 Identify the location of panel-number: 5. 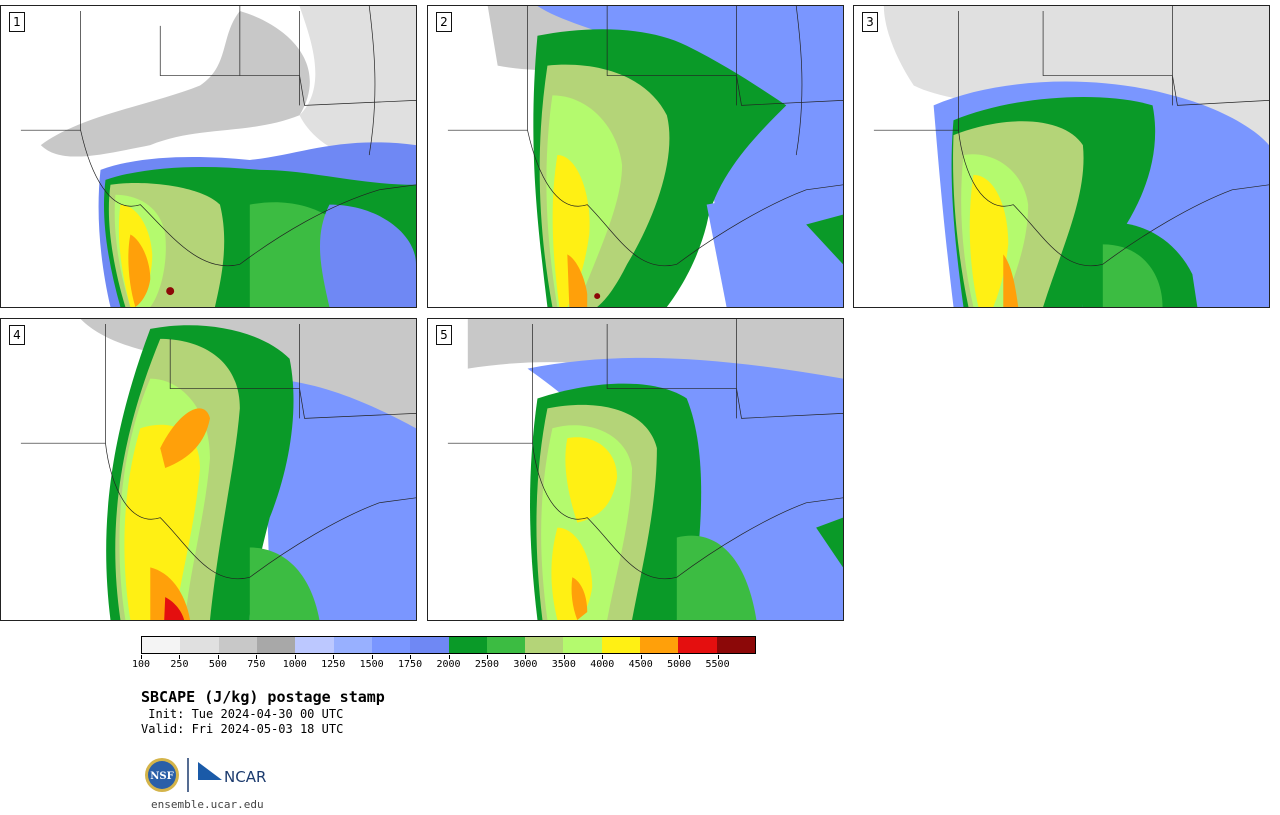
(444, 335).